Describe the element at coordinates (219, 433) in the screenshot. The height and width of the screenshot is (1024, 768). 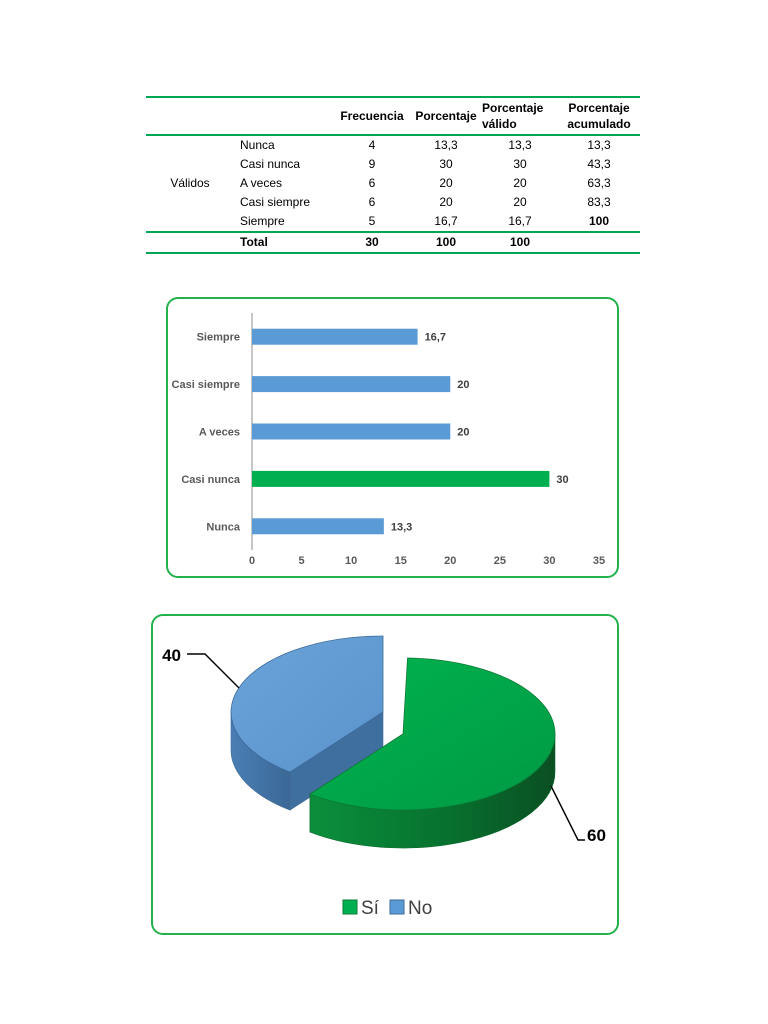
I see `y-tick-label: A veces` at that location.